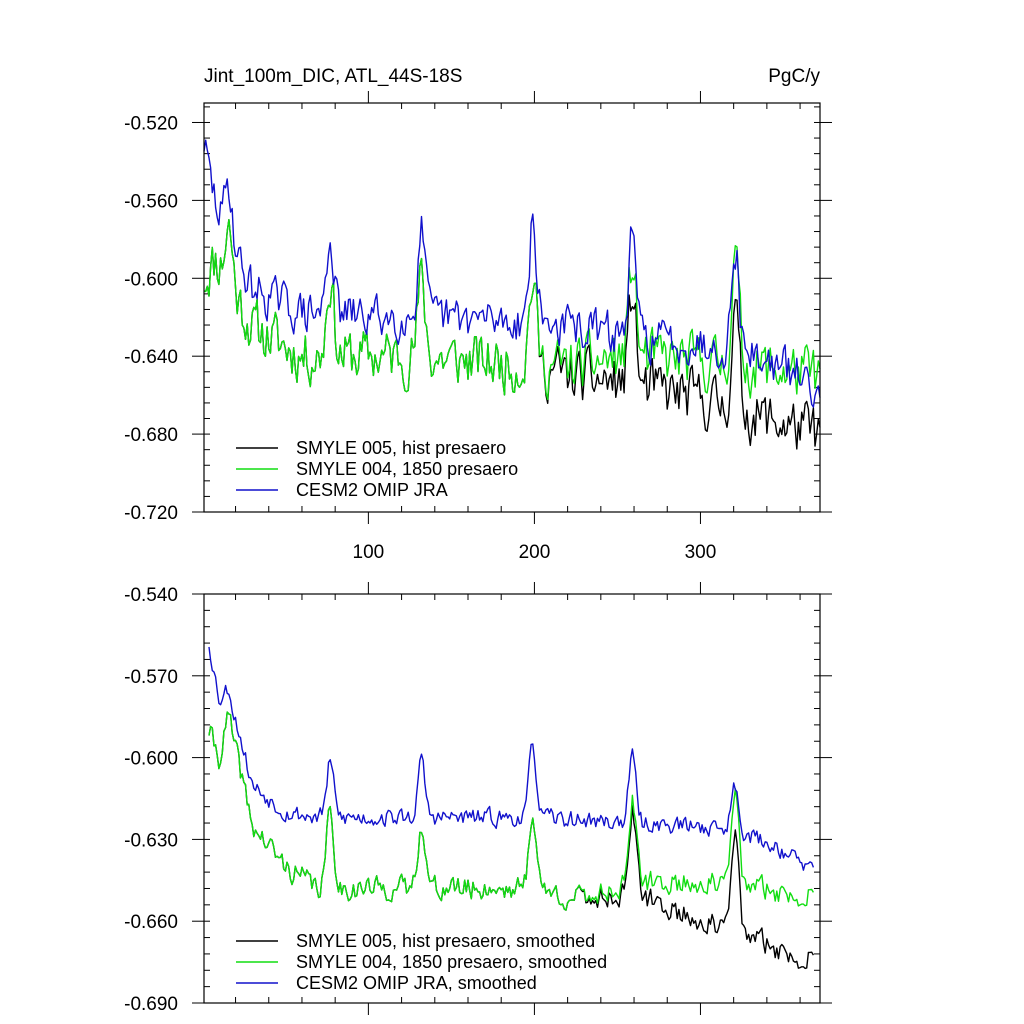  What do you see at coordinates (151, 840) in the screenshot?
I see `y-tick-label: -0.630` at bounding box center [151, 840].